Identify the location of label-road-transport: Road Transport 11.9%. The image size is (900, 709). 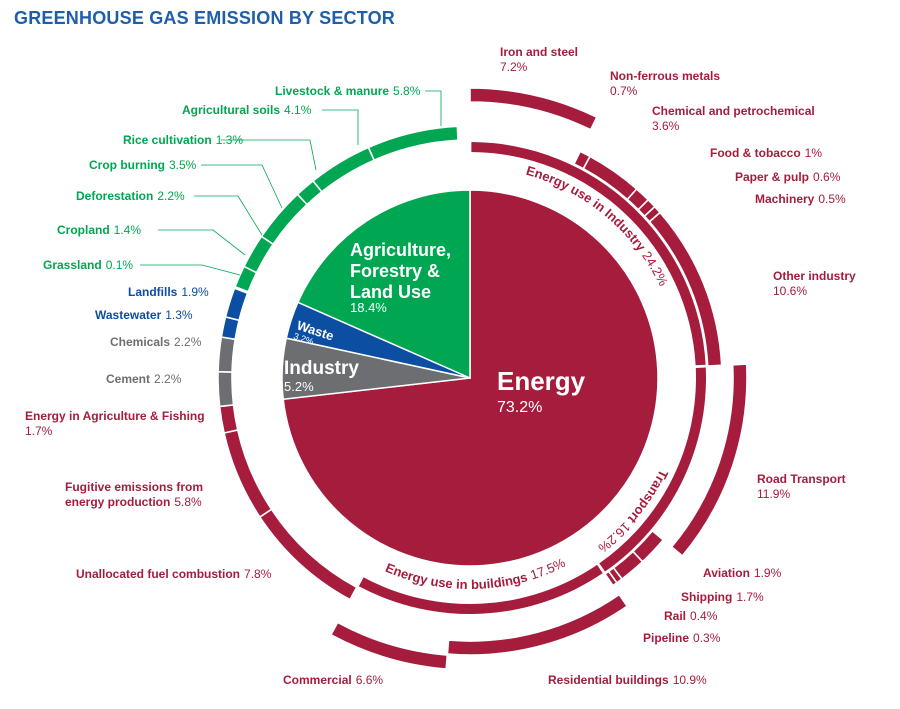
(801, 486).